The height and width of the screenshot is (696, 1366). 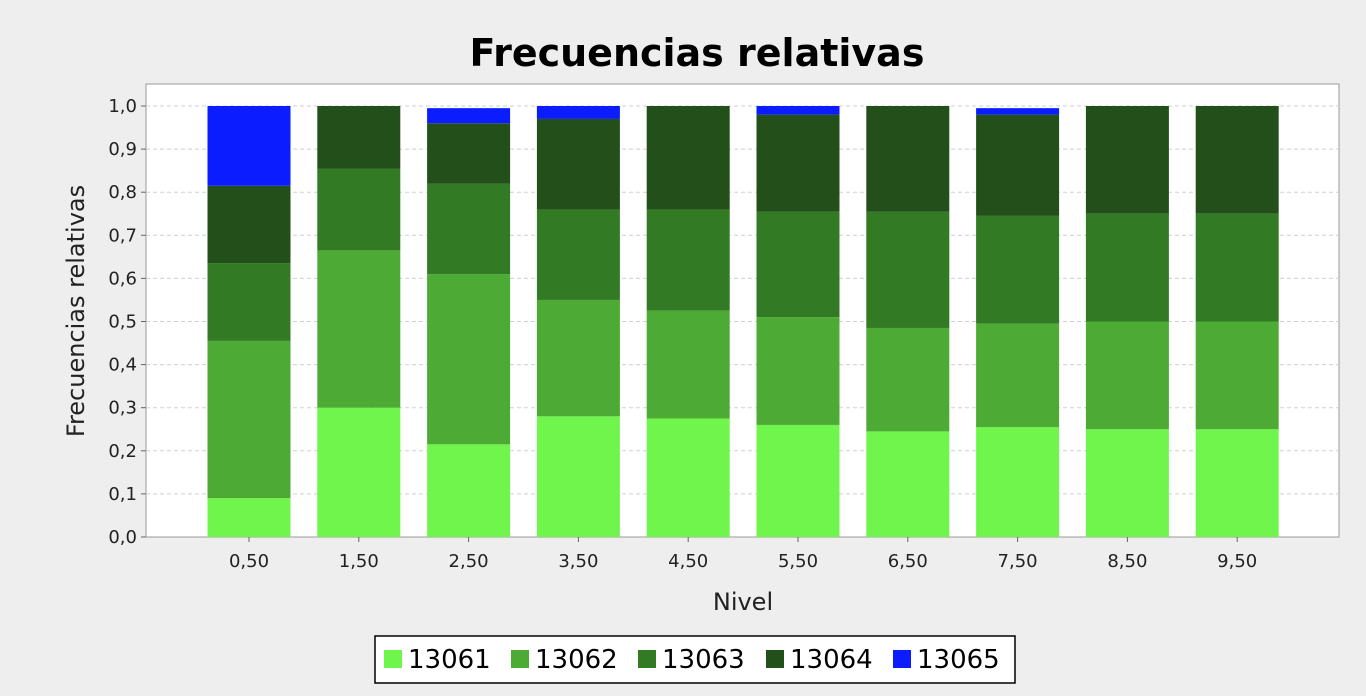 I want to click on legend-label: 13064, so click(x=831, y=660).